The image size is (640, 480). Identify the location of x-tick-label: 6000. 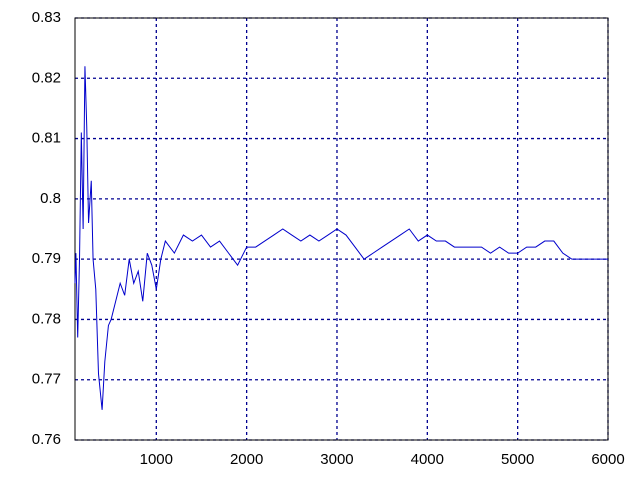
(607, 459).